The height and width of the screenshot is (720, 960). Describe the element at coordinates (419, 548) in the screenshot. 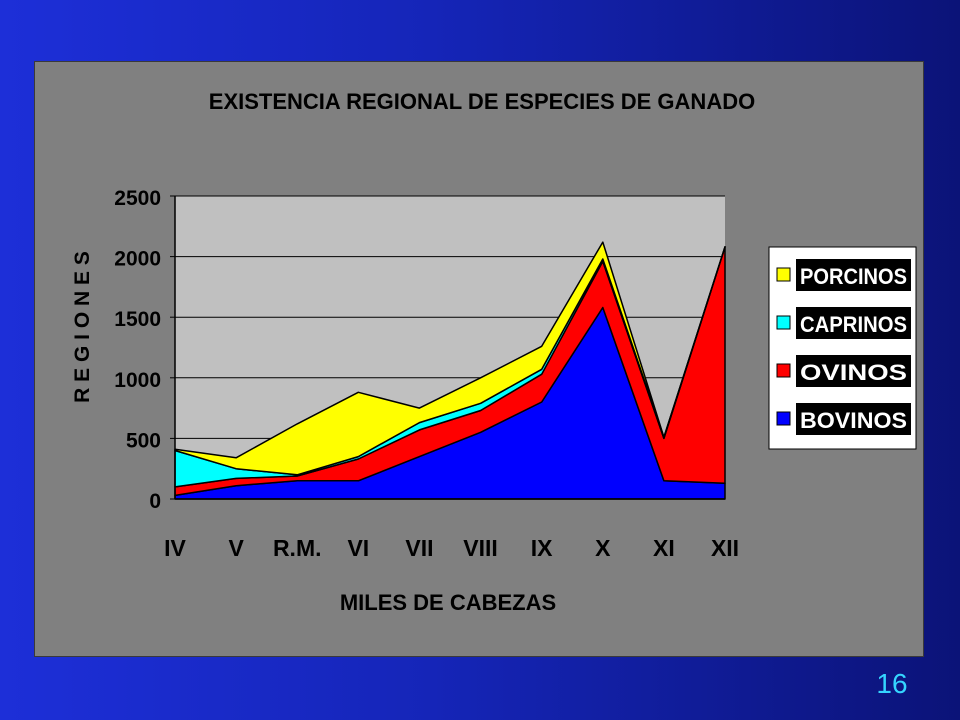

I see `x-tick-label: VII` at that location.